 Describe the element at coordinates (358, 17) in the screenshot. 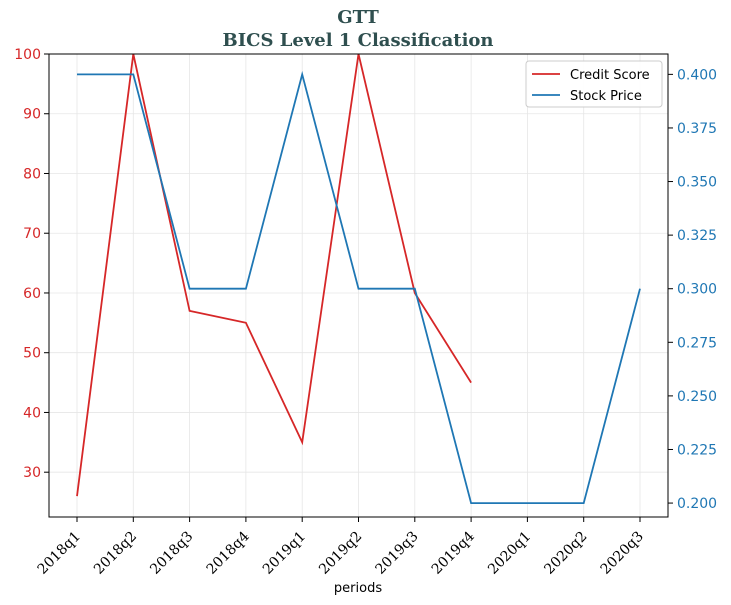

I see `chart-title: GTT` at that location.